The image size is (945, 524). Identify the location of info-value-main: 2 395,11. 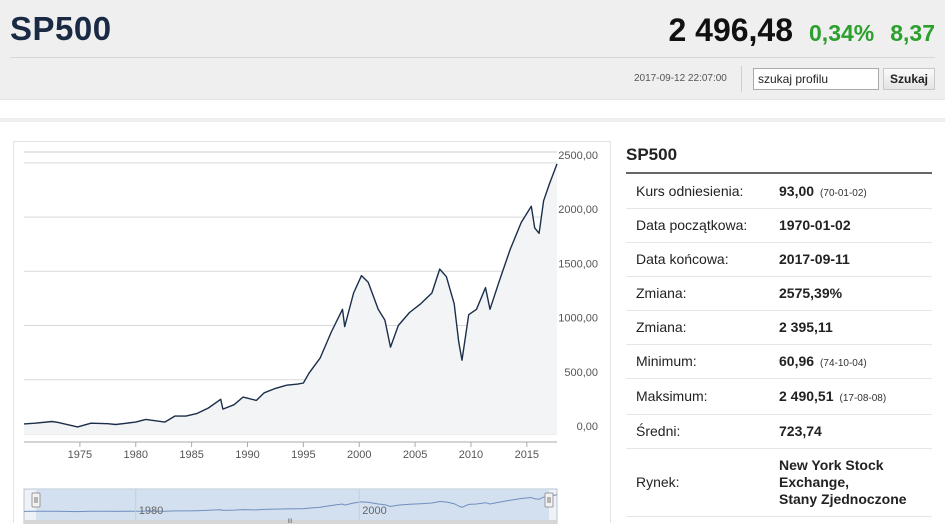
(806, 327).